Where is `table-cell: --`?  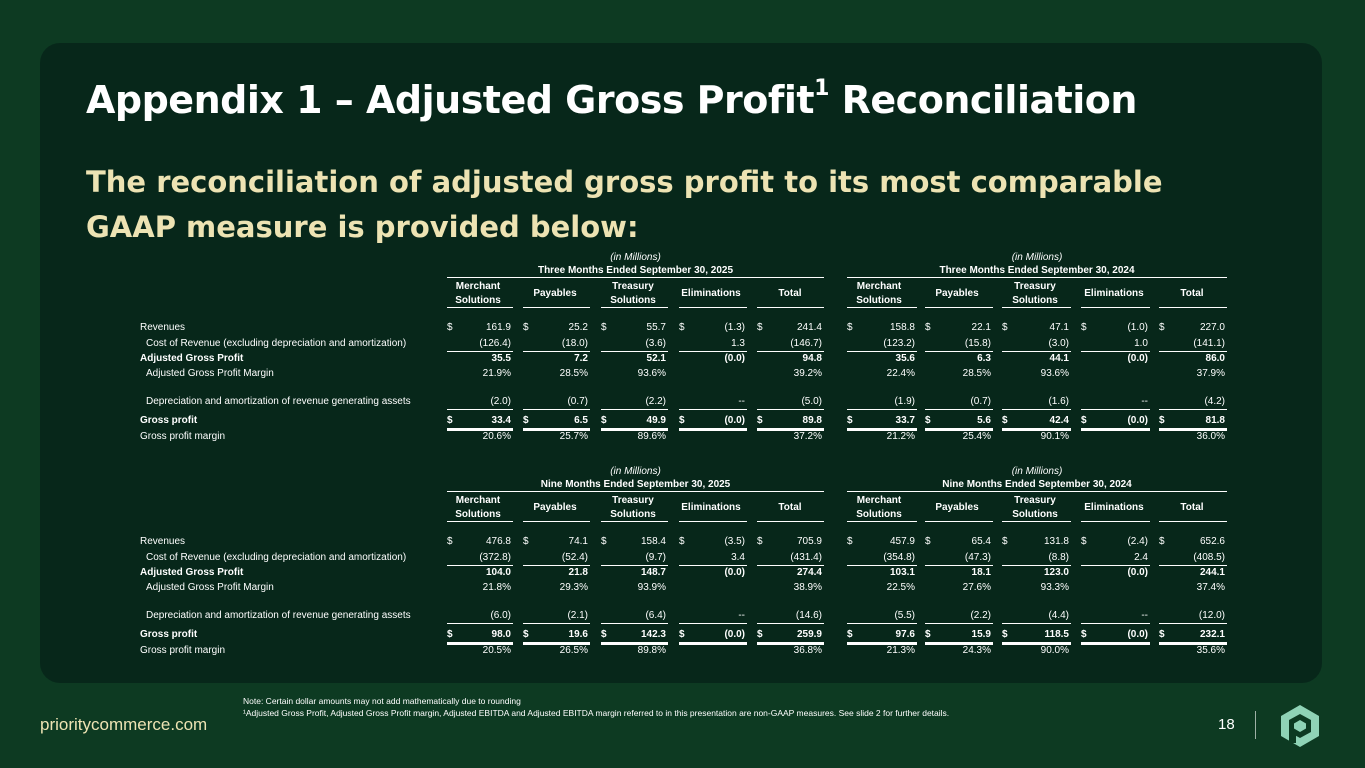
table-cell: -- is located at coordinates (741, 401).